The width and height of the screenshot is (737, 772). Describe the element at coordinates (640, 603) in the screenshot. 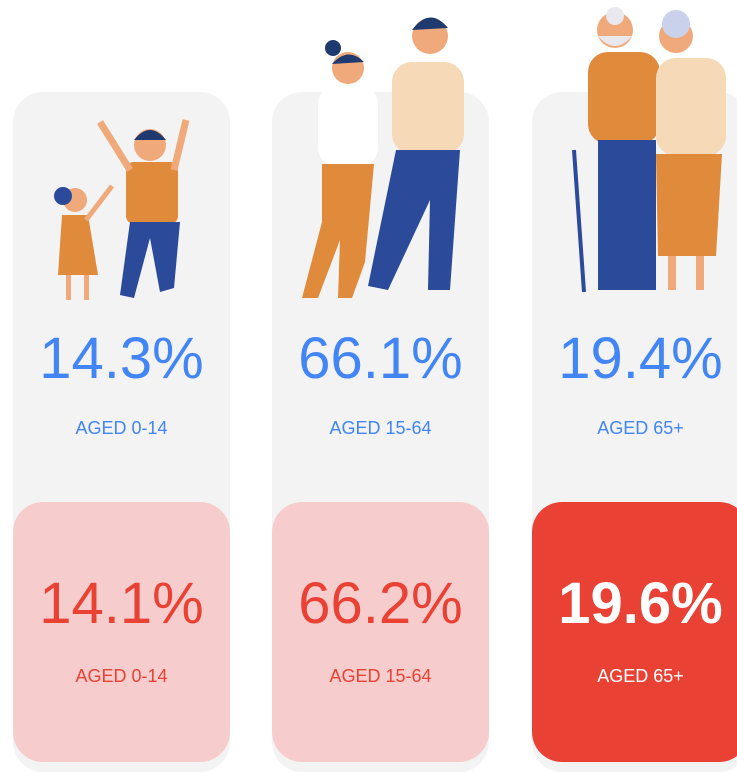

I see `percentage: 19.6%` at that location.